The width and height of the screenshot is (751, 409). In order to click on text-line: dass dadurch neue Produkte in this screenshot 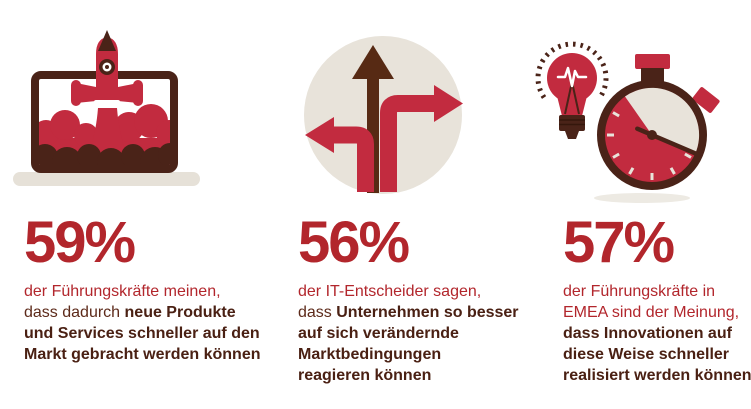, I will do `click(142, 312)`.